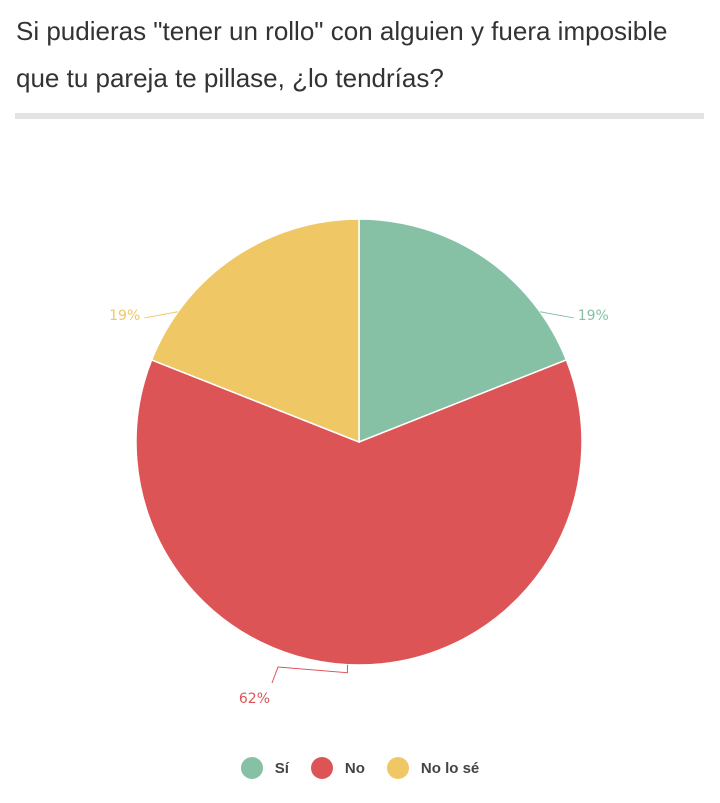 Image resolution: width=720 pixels, height=803 pixels. What do you see at coordinates (264, 768) in the screenshot?
I see `legend-item-si: Sí` at bounding box center [264, 768].